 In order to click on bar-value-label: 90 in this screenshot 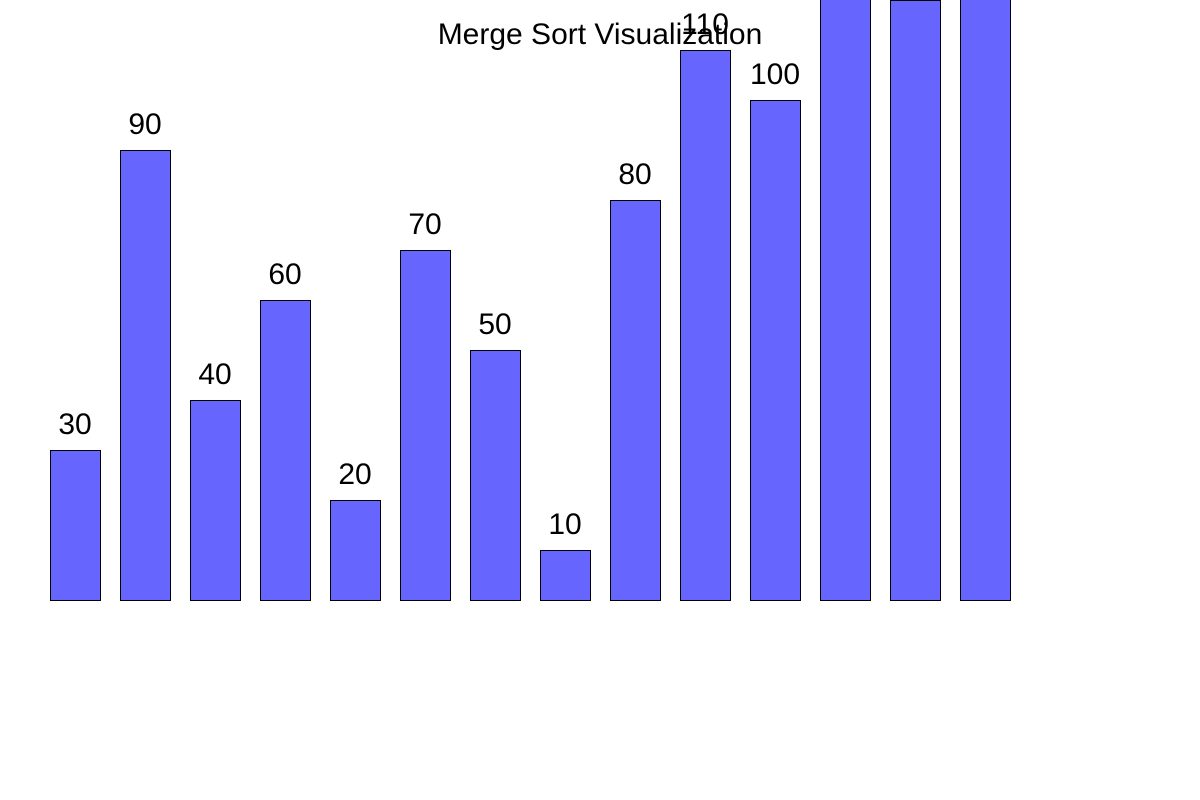, I will do `click(144, 124)`.